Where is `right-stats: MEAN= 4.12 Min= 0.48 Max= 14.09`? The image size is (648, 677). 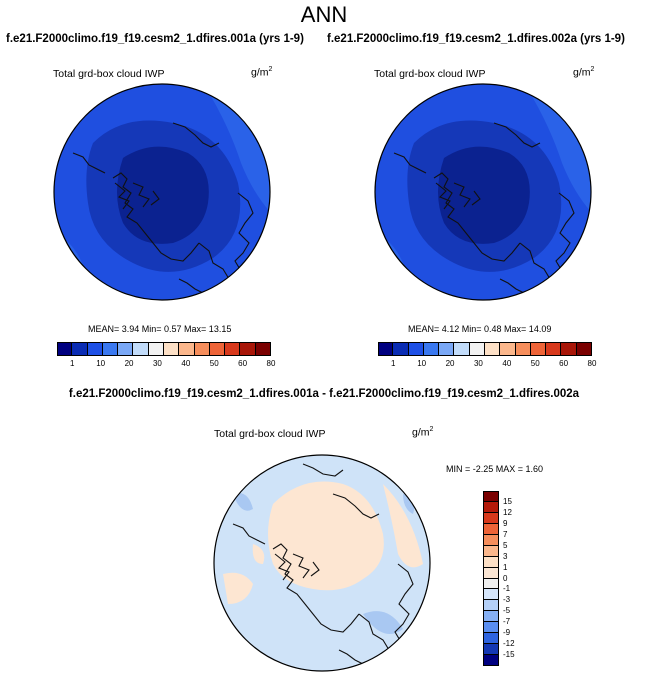
right-stats: MEAN= 4.12 Min= 0.48 Max= 14.09 is located at coordinates (480, 329).